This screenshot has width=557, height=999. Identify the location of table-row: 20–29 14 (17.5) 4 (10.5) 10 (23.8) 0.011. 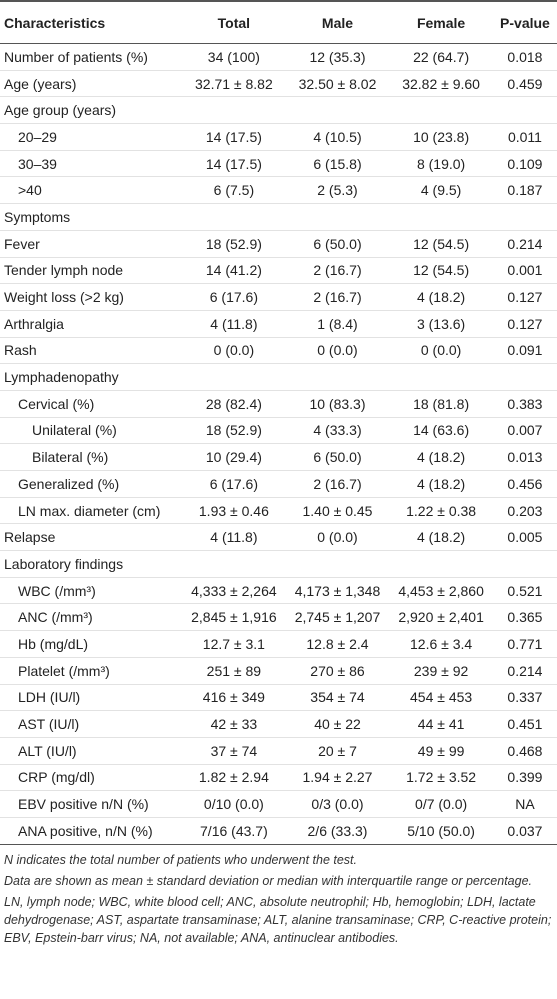
(278, 137).